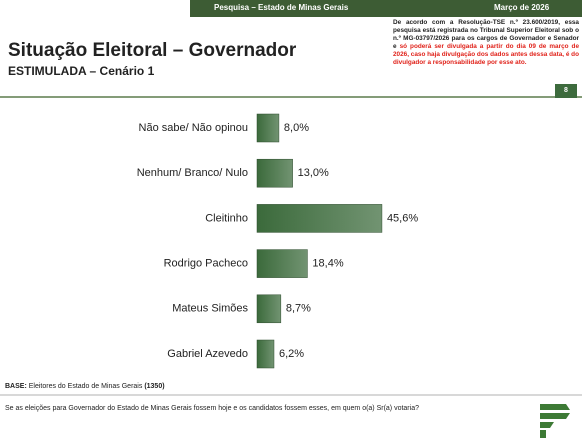  Describe the element at coordinates (154, 386) in the screenshot. I see `base-n: (1350)` at that location.